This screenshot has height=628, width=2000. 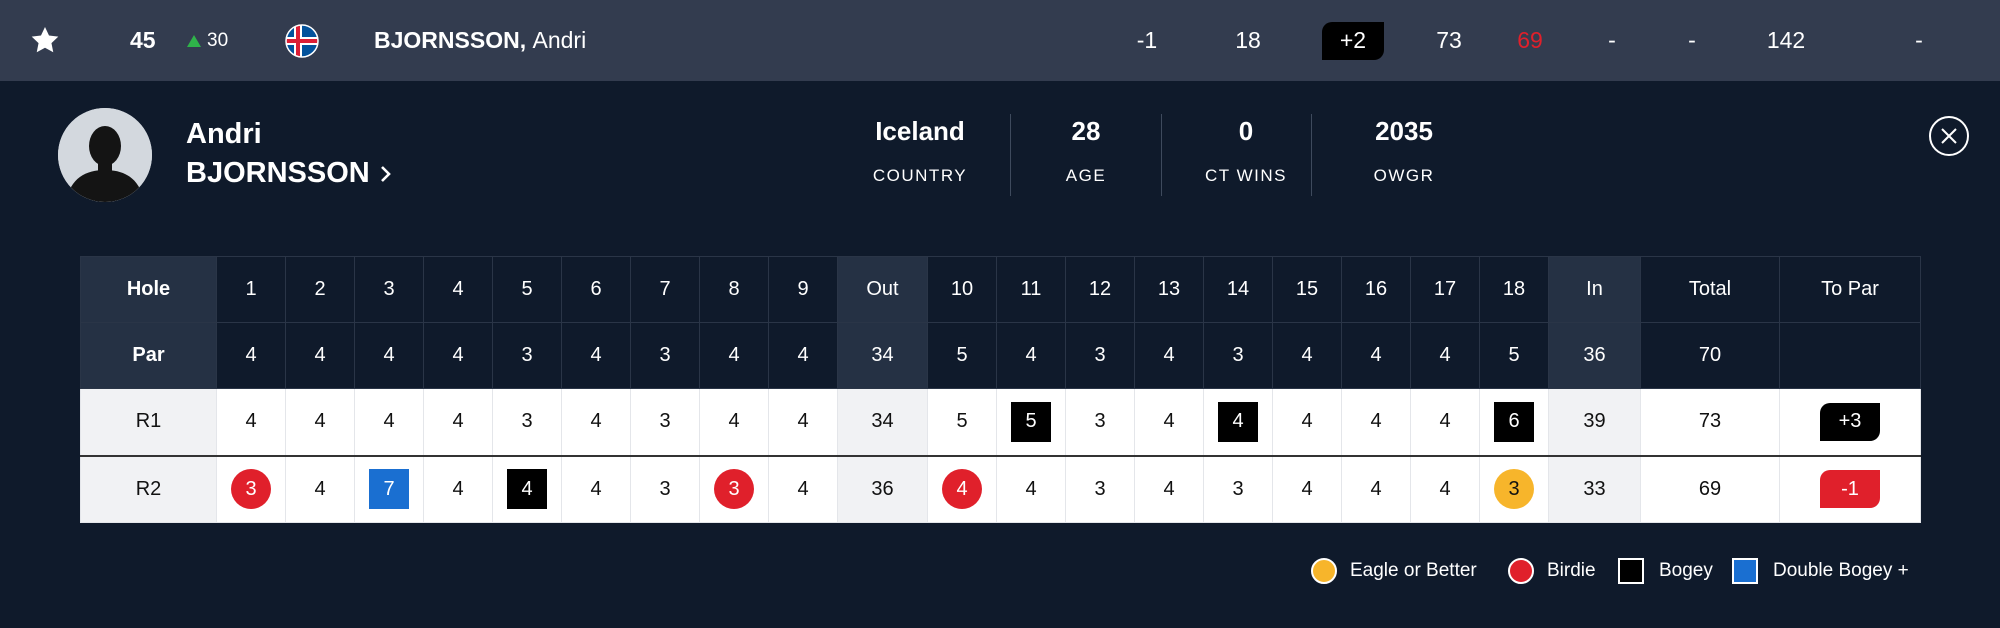 I want to click on player-avatar, so click(x=105, y=155).